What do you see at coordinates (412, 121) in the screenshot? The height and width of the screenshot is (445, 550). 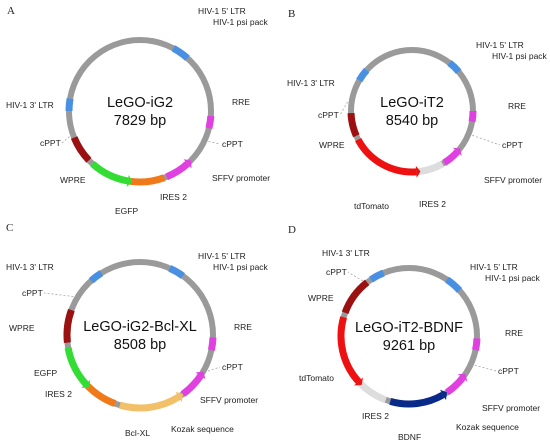 I see `plasmid-size: 8540 bp` at bounding box center [412, 121].